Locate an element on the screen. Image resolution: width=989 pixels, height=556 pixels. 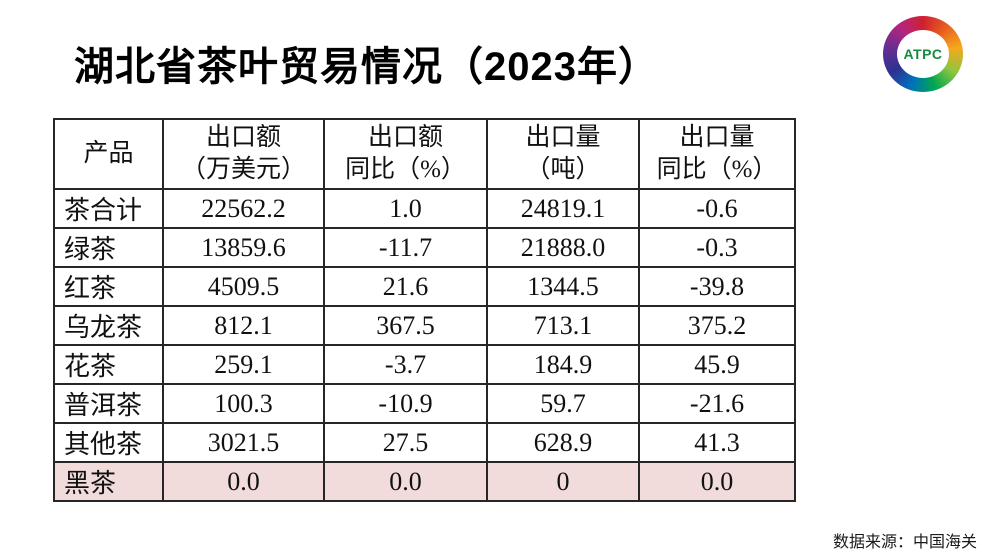
header-line: （万美元） is located at coordinates (243, 169).